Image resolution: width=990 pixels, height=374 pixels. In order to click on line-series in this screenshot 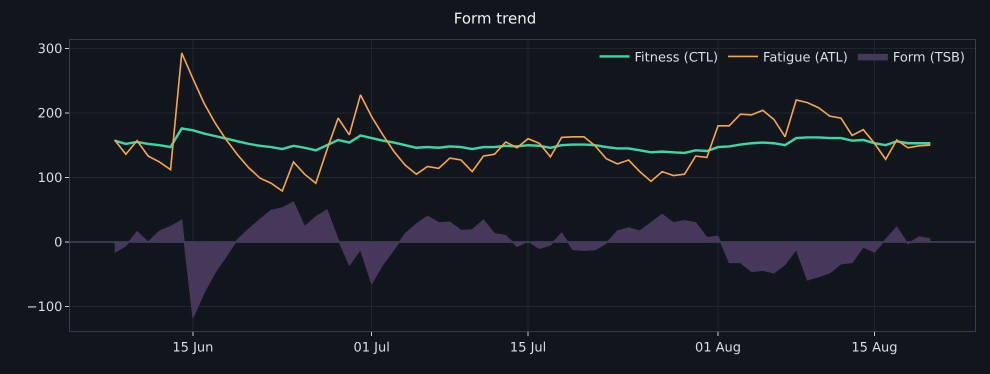, I will do `click(522, 140)`.